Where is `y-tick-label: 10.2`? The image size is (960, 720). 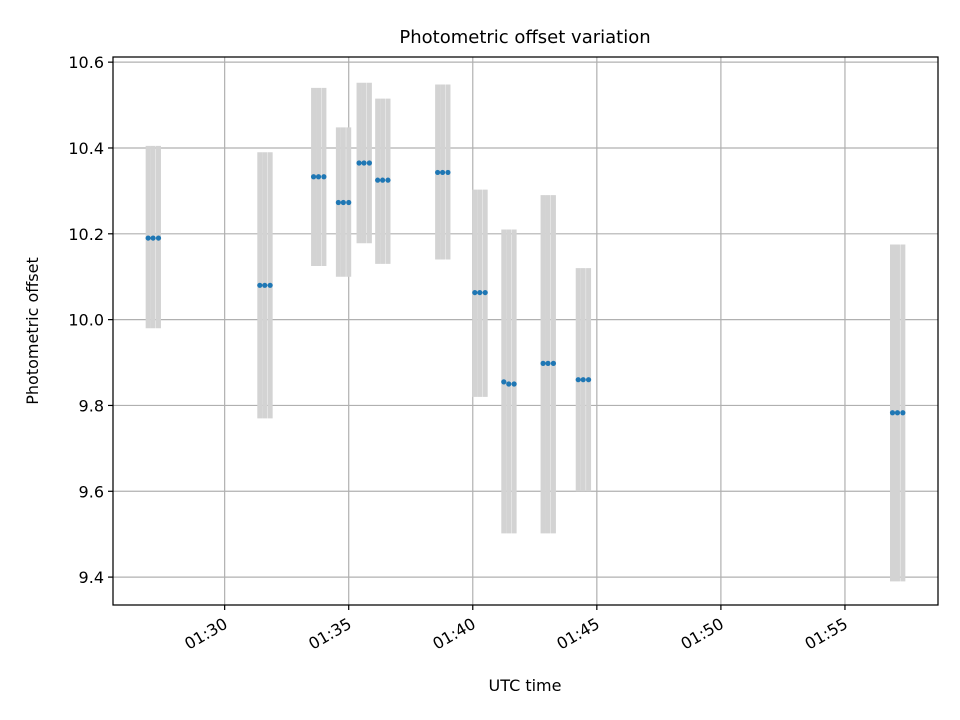 y-tick-label: 10.2 is located at coordinates (86, 234).